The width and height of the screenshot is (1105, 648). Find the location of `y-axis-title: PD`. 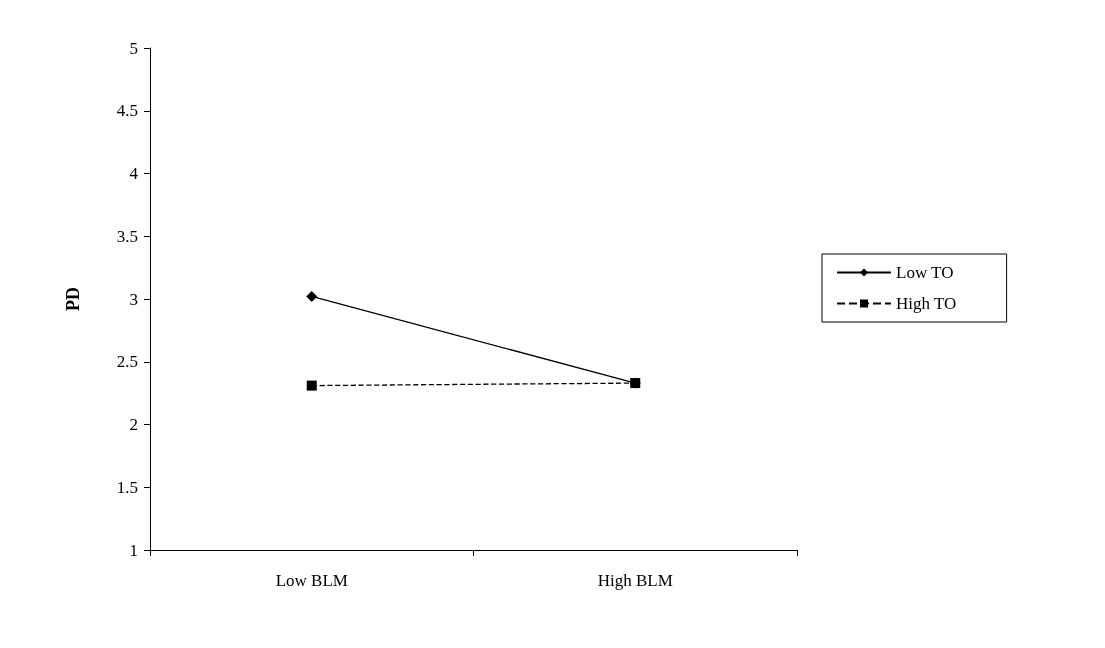

y-axis-title: PD is located at coordinates (73, 299).